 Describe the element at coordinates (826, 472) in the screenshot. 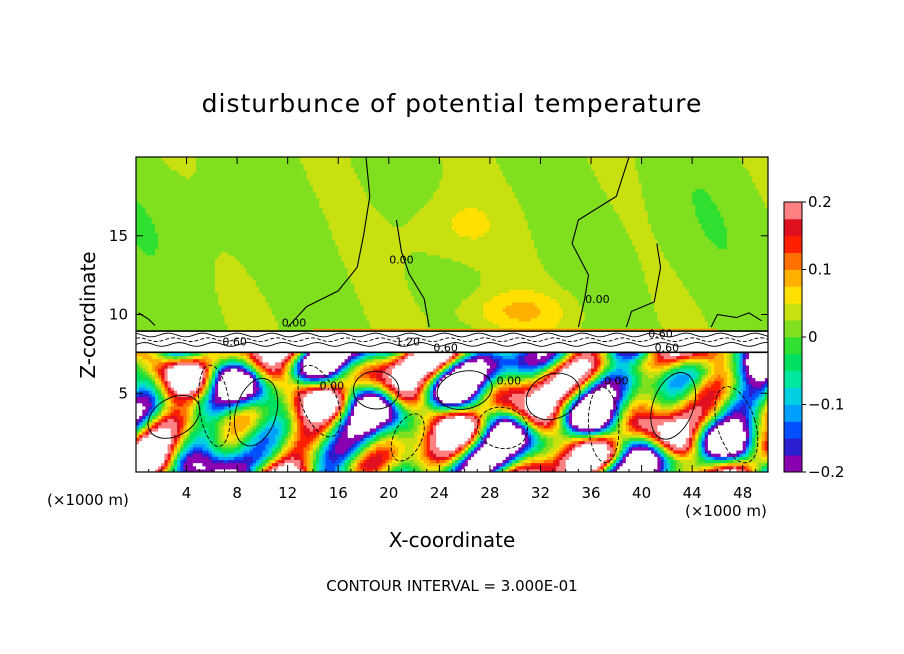

I see `colorbar-tick-label: −0.2` at that location.